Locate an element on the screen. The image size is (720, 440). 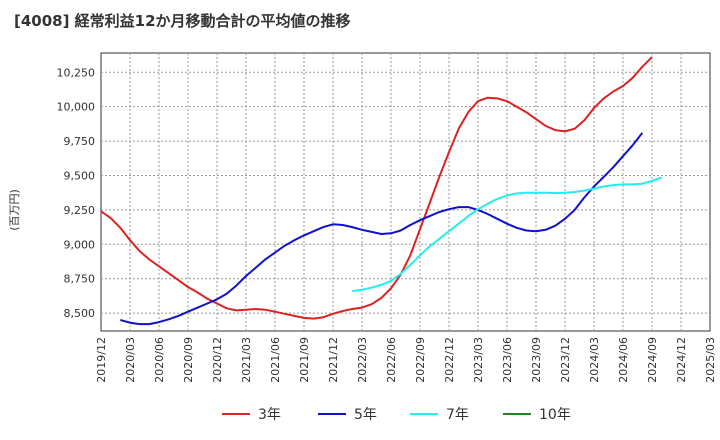
x-tick-label: 2021/06 is located at coordinates (275, 360).